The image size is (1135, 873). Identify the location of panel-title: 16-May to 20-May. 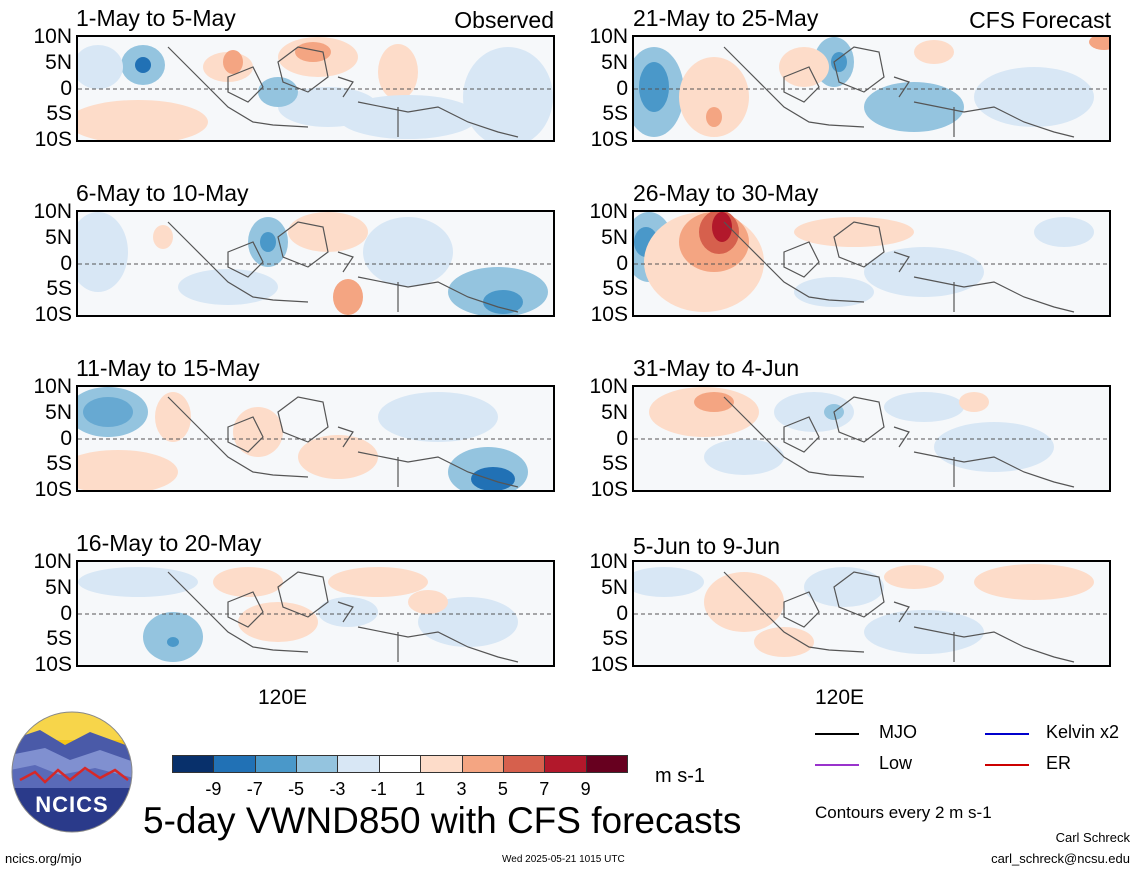
(169, 543).